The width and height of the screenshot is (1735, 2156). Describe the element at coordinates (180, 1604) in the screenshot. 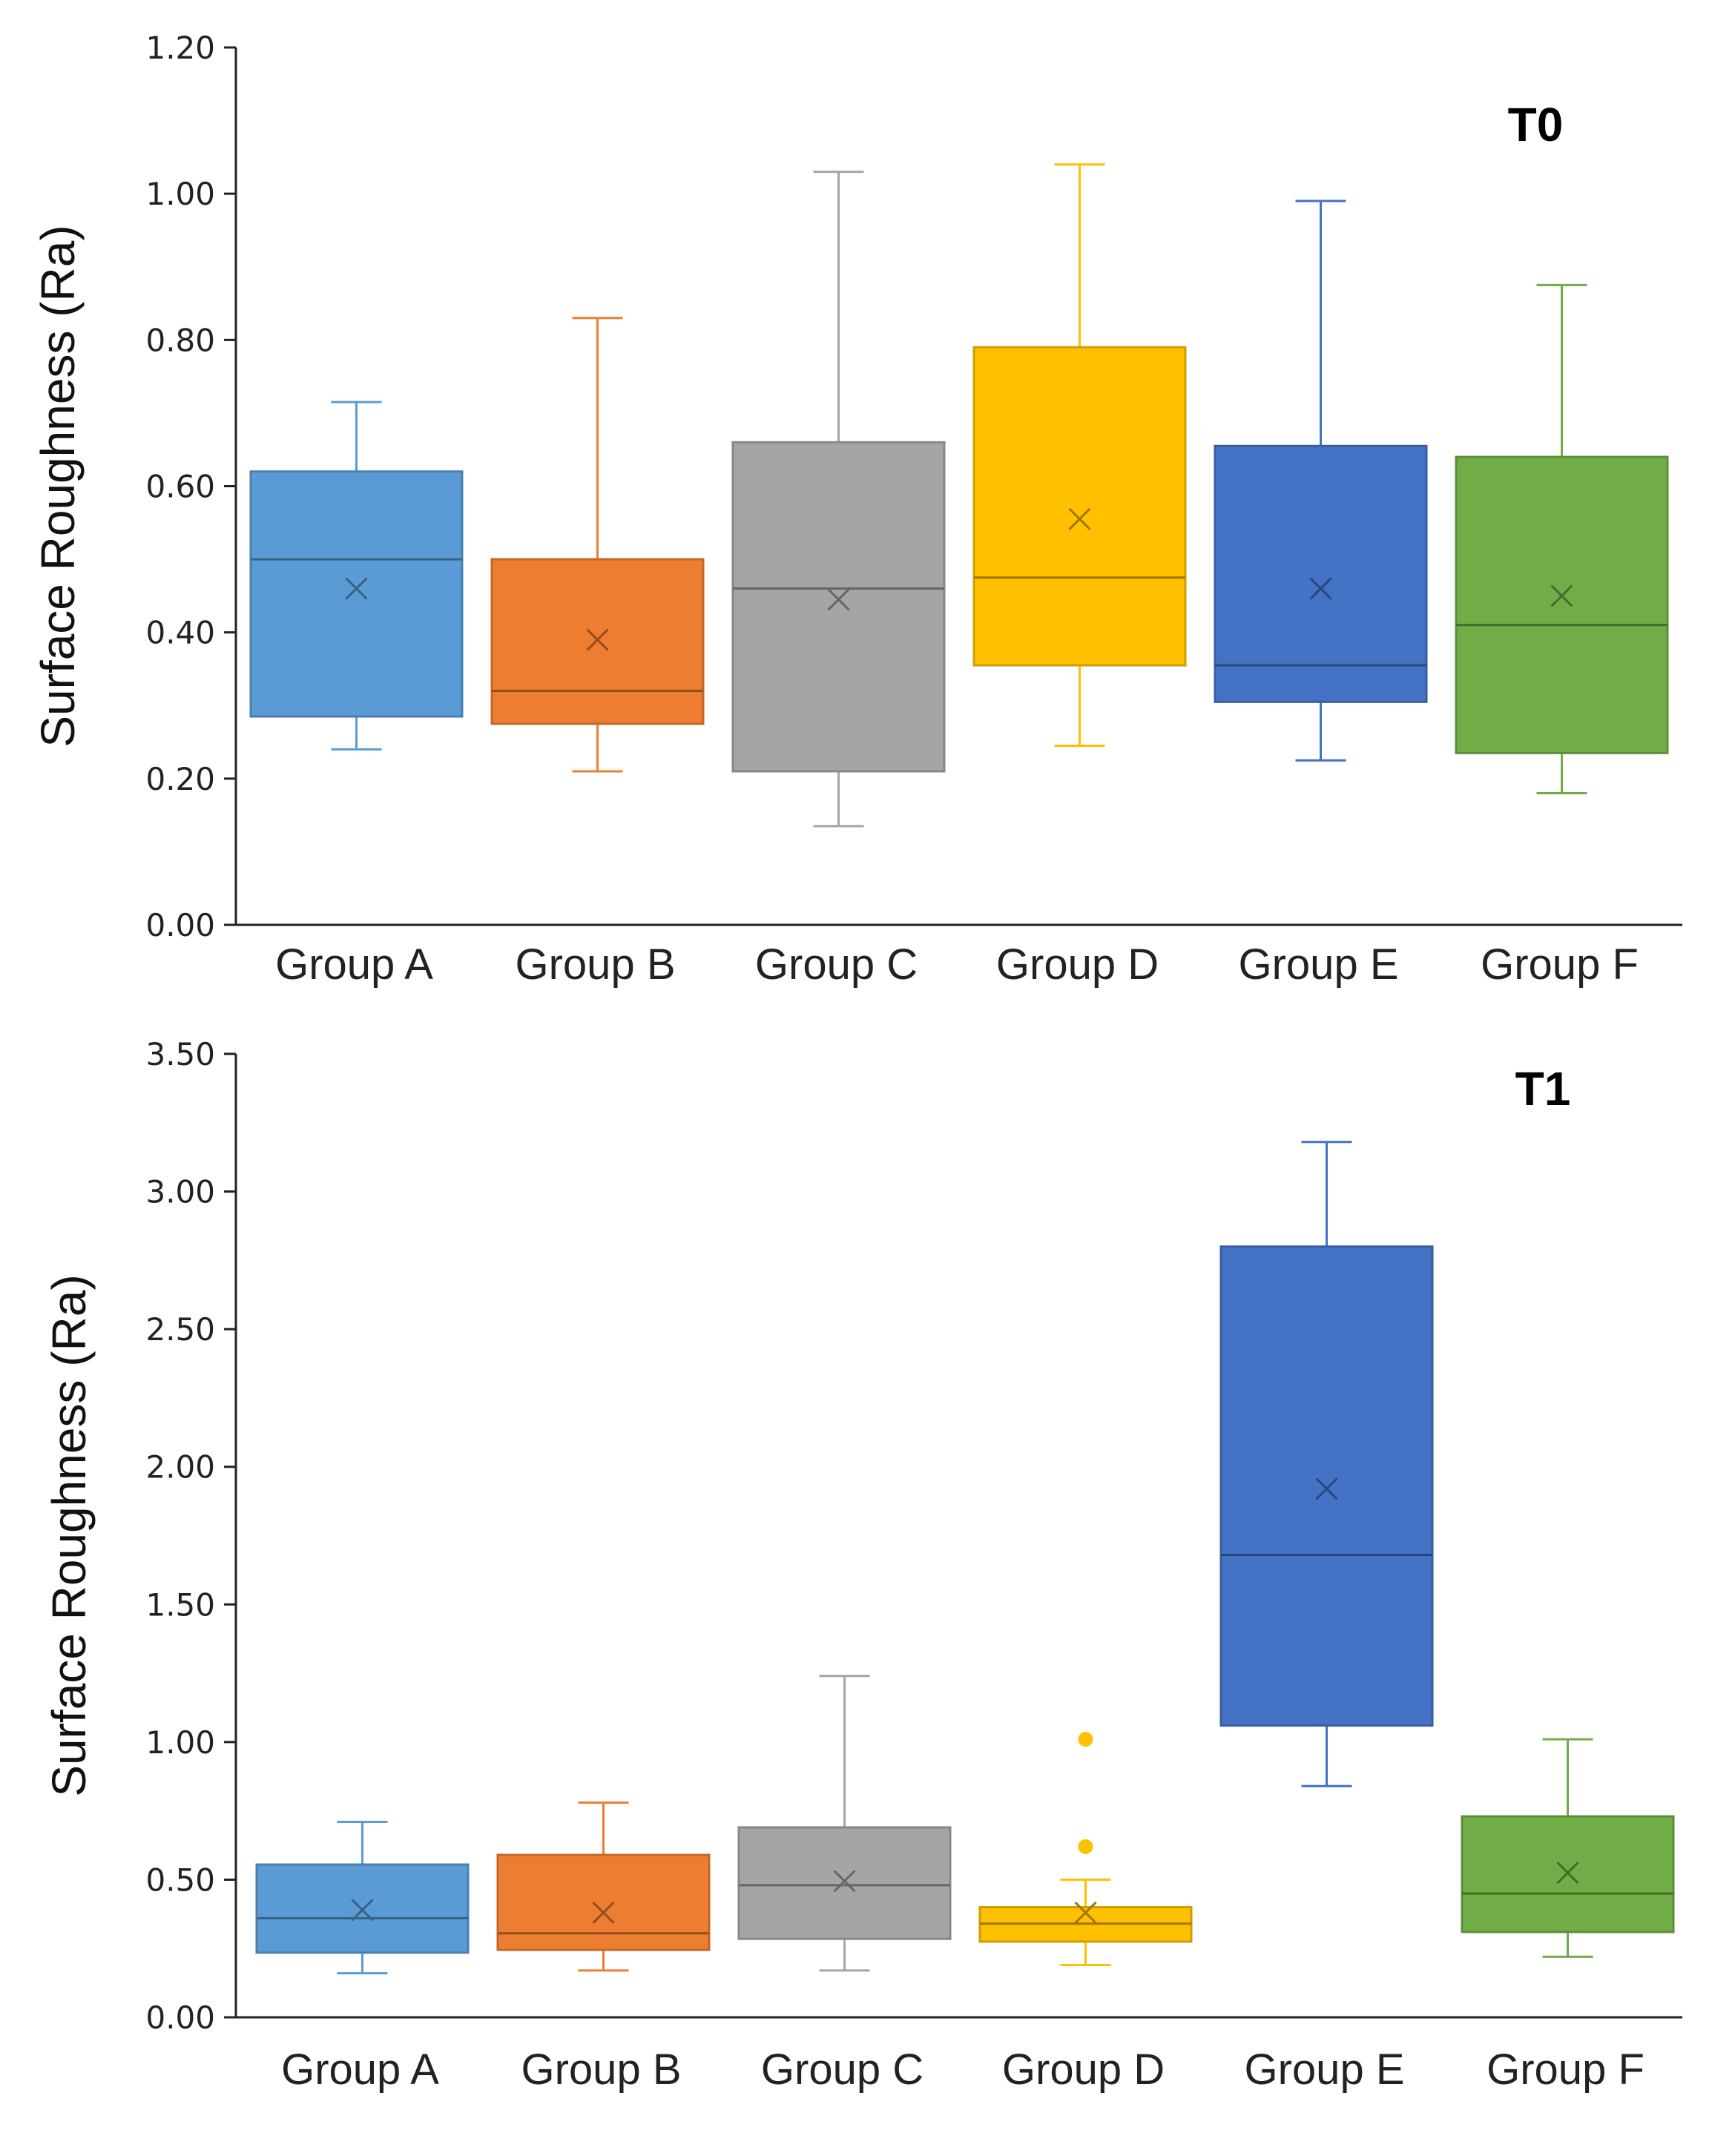

I see `y-tick-label: 1.50` at that location.